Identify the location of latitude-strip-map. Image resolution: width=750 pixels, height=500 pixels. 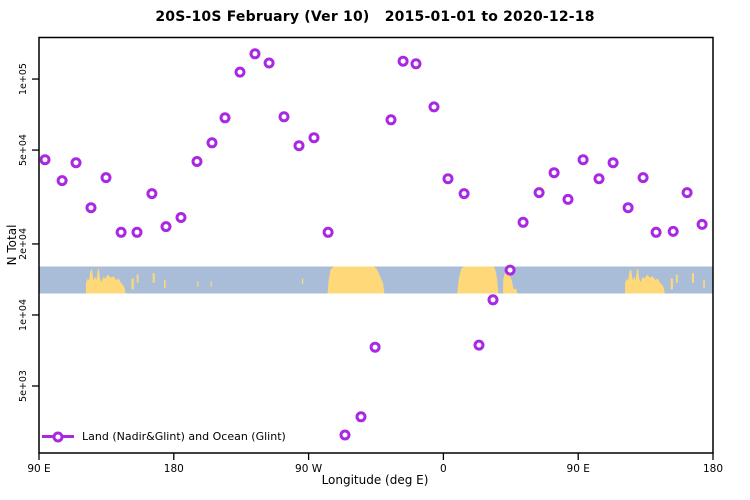
(388, 280).